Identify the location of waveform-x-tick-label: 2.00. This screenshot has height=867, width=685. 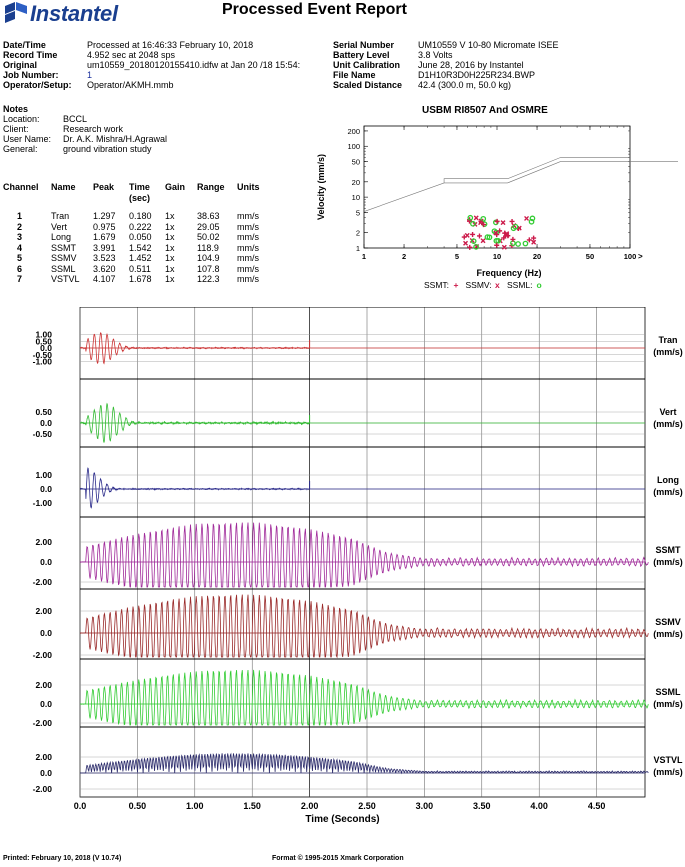
(310, 806).